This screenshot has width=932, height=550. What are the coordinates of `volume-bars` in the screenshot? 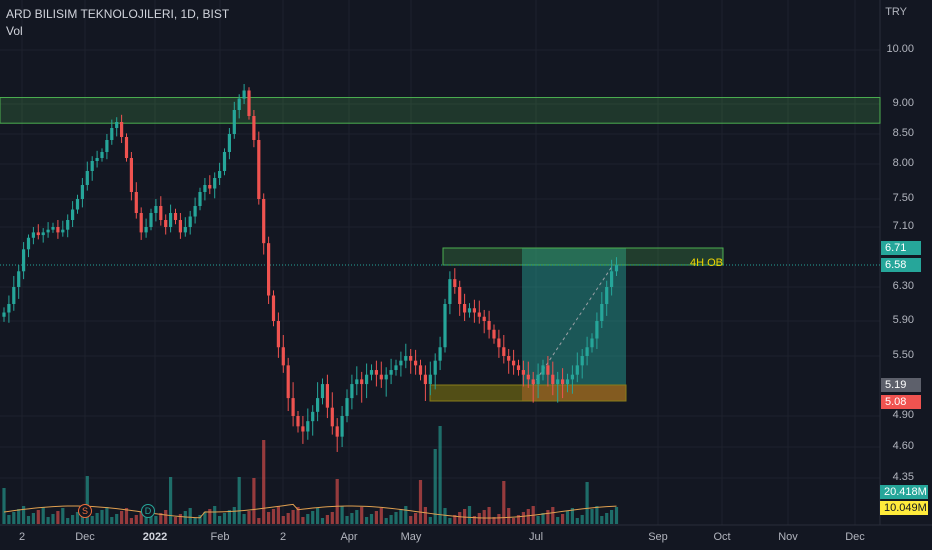 It's located at (310, 475).